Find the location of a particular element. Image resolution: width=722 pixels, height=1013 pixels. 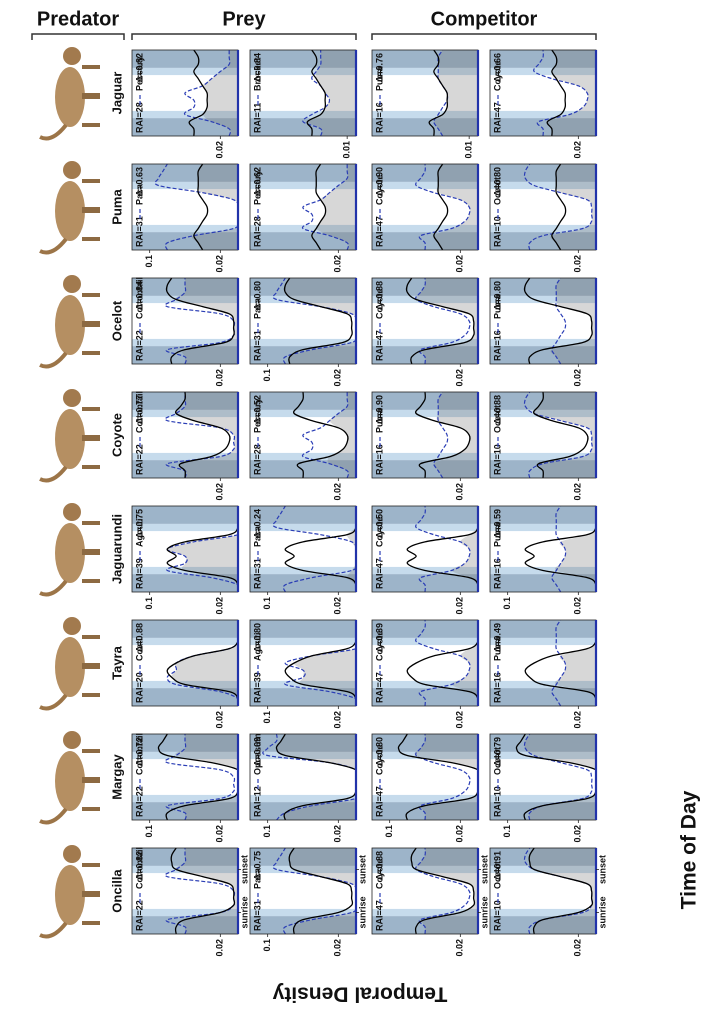

x-tick-label: sunrise is located at coordinates (362, 912).